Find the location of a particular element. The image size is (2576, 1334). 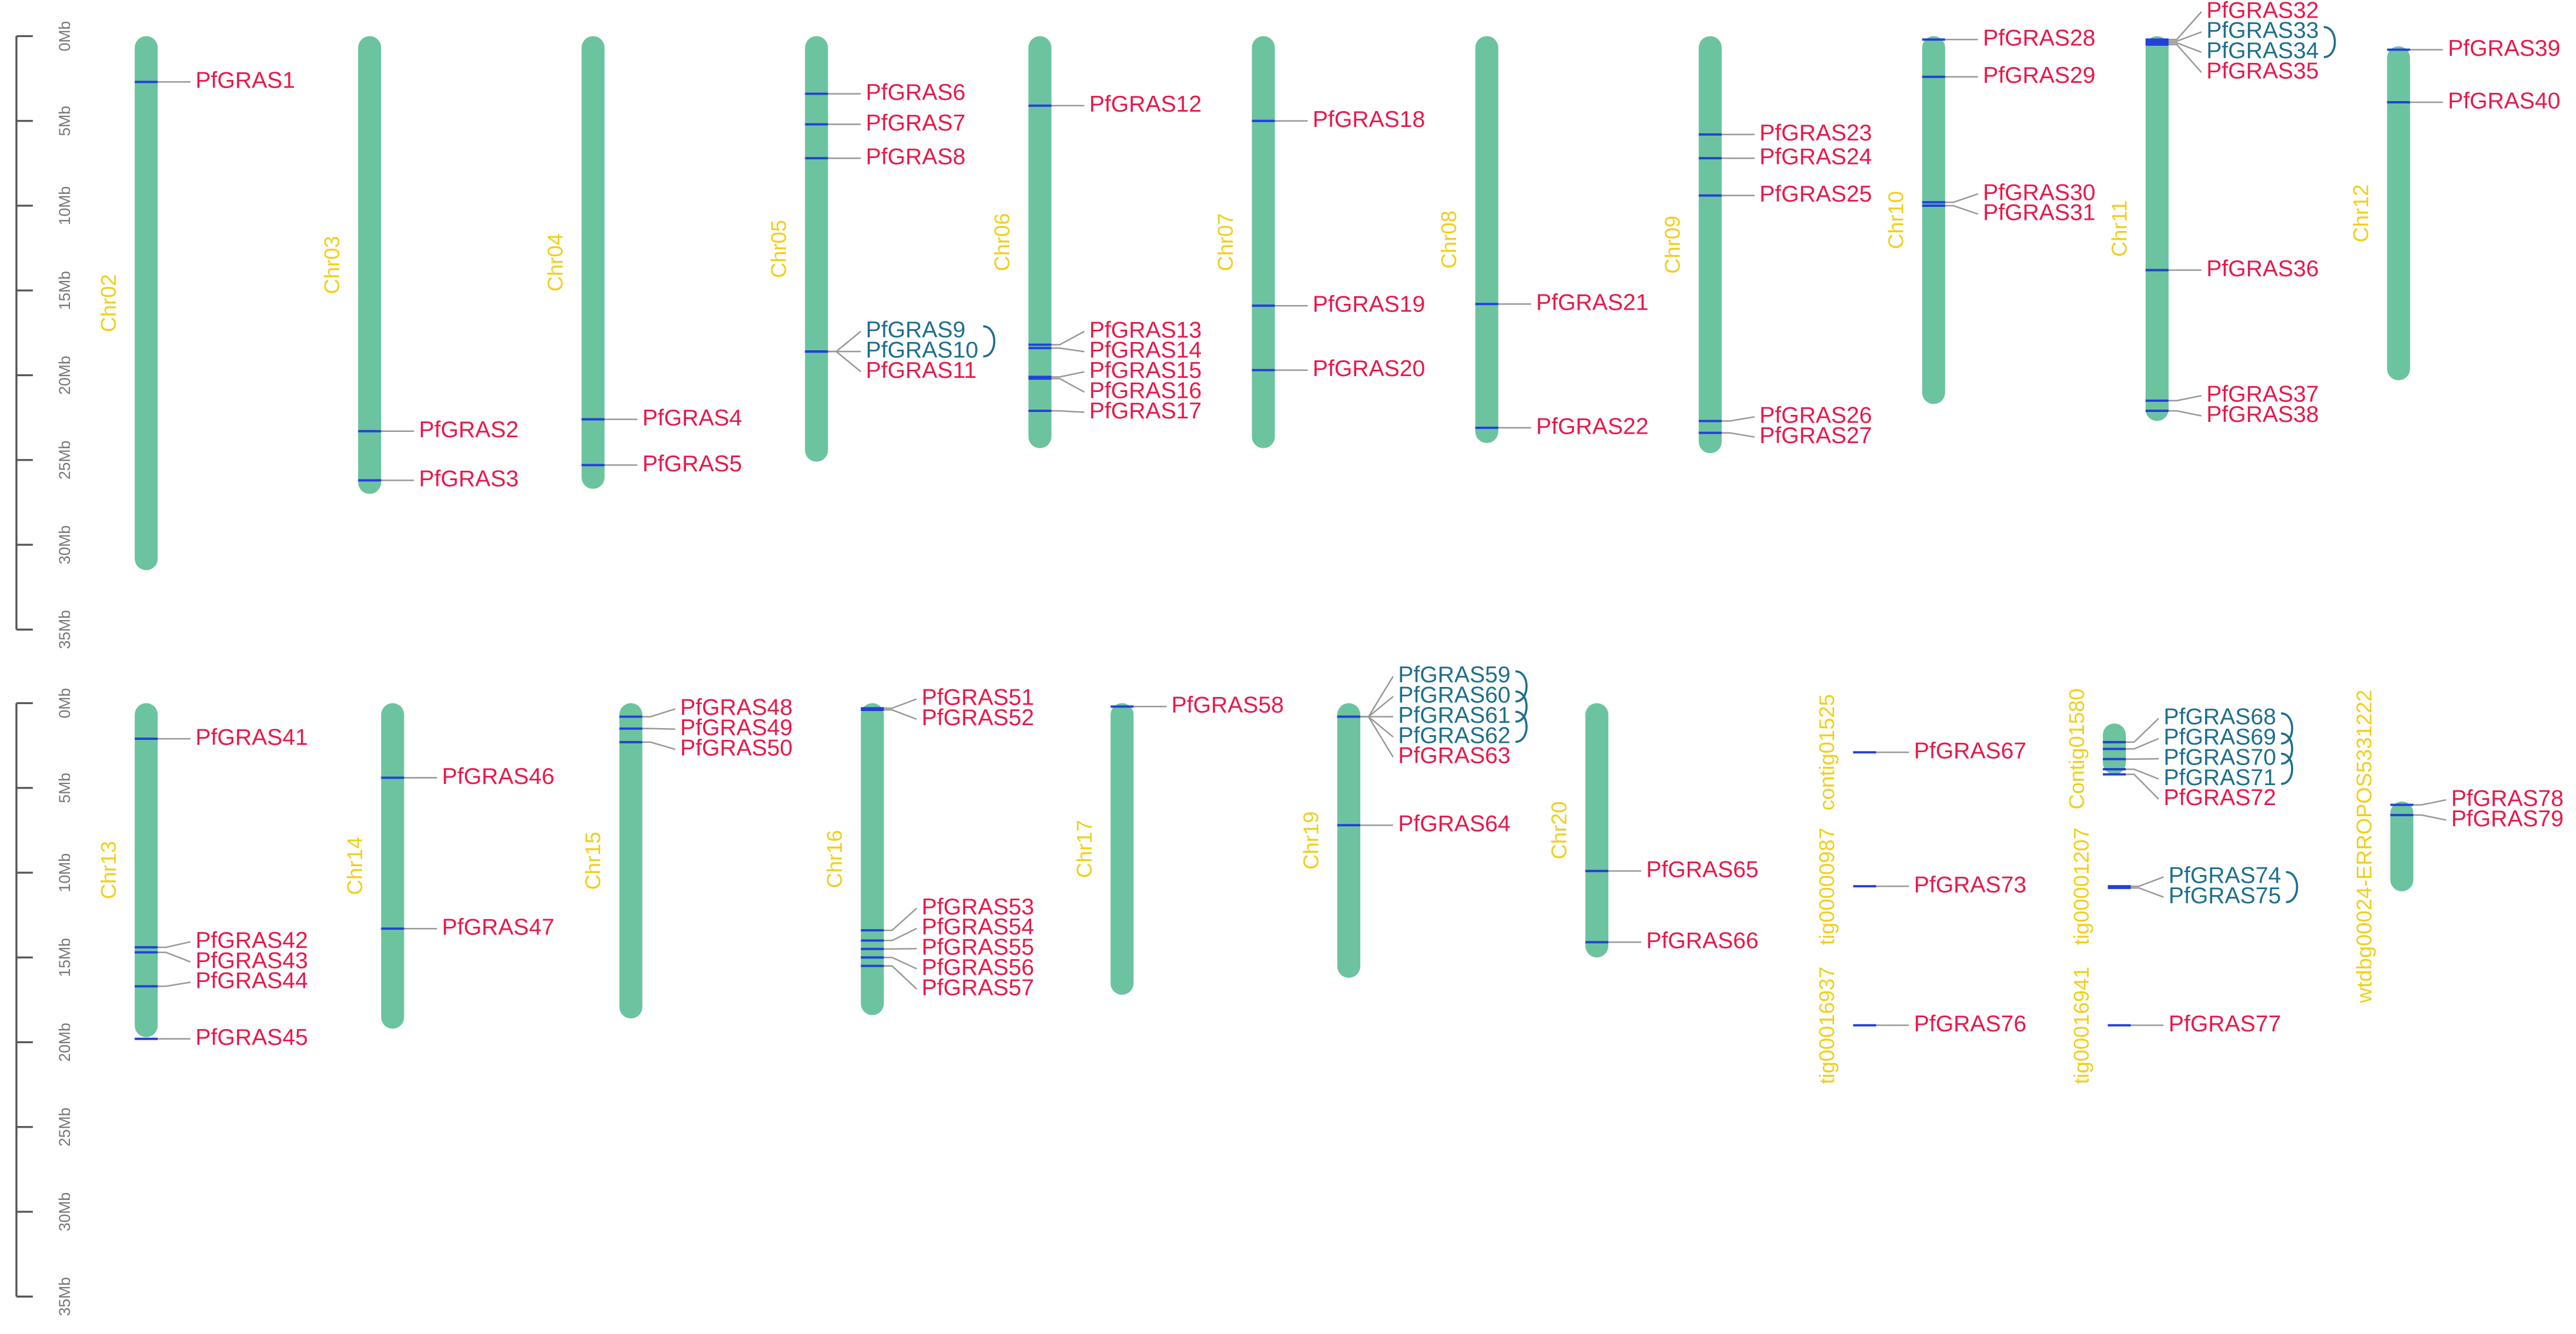

chromosome: contig01525 PfGRAS67 is located at coordinates (1920, 752).